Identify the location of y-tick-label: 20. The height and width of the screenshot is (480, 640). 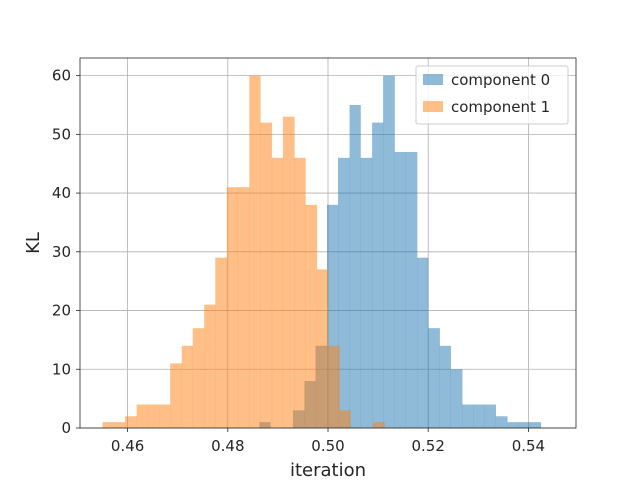
(61, 311).